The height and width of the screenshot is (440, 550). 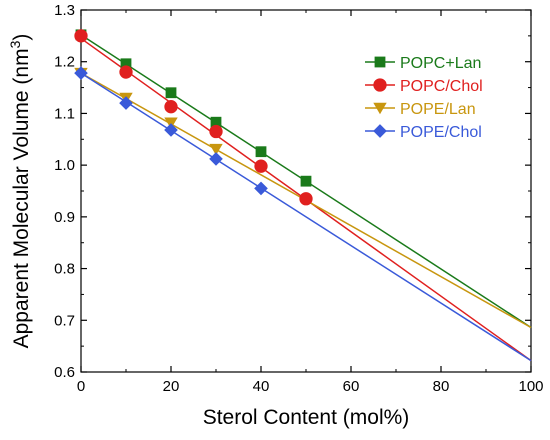 What do you see at coordinates (21, 37) in the screenshot?
I see `y-axis-title-close: )` at bounding box center [21, 37].